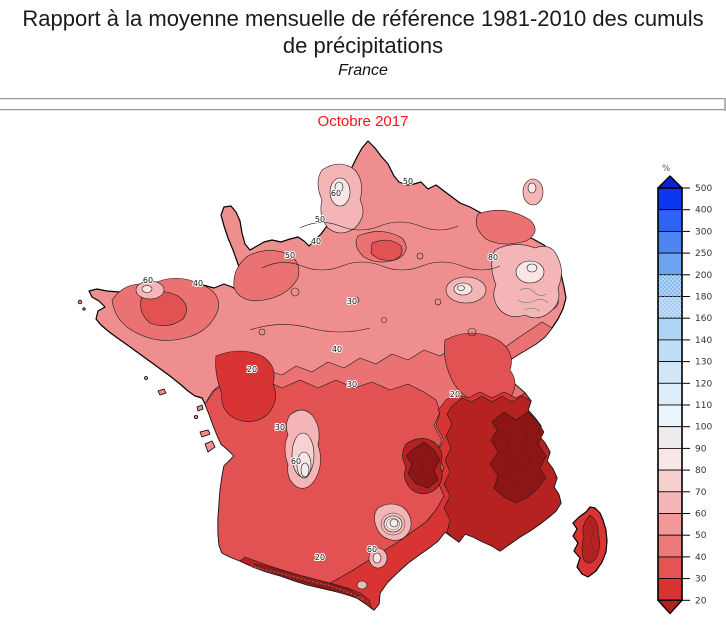 The image size is (726, 626). Describe the element at coordinates (377, 558) in the screenshot. I see `spot-languedoc-core` at that location.